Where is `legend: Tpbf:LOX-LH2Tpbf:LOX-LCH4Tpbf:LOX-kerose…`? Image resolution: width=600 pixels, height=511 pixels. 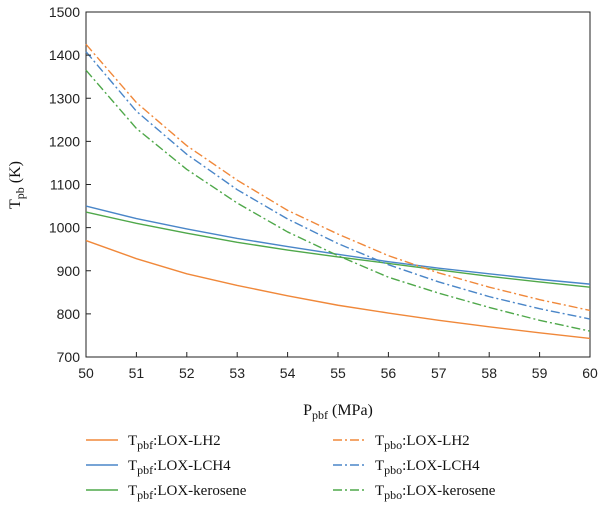
legend: Tpbf:LOX-LH2Tpbf:LOX-LCH4Tpbf:LOX-kerose… is located at coordinates (291, 467).